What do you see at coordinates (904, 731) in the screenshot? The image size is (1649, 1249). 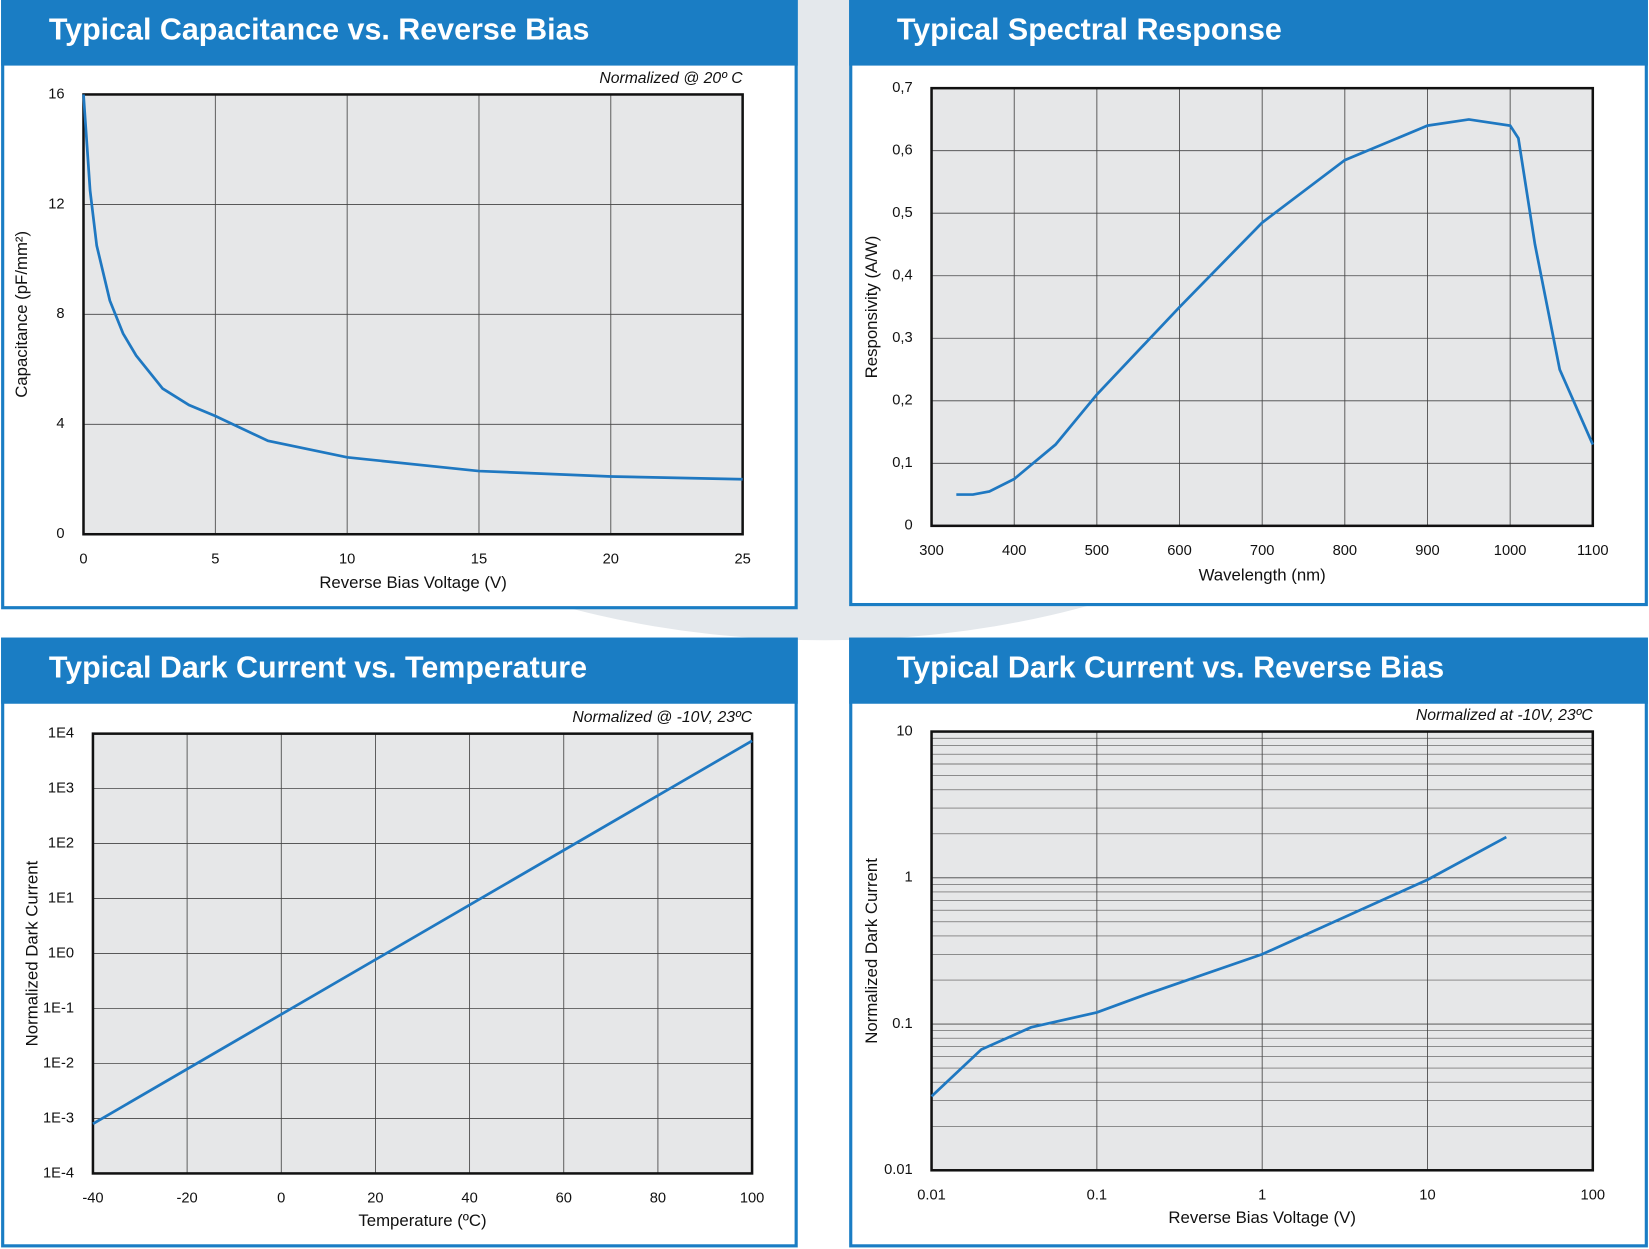 I see `y-tick-label: 10` at bounding box center [904, 731].